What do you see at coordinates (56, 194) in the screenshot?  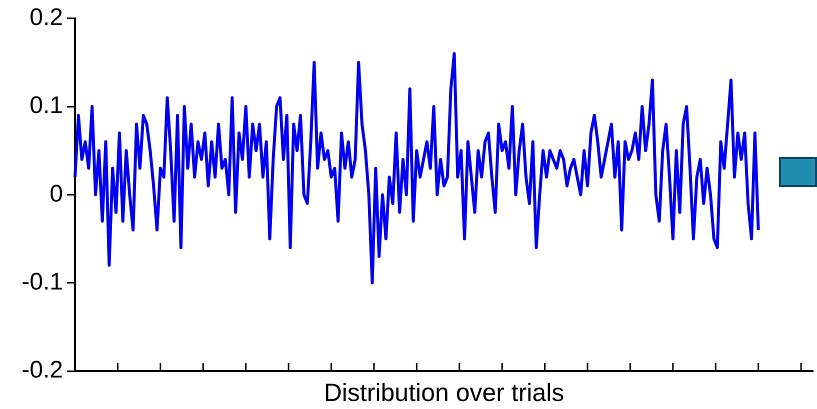 I see `y-tick-label: 0` at bounding box center [56, 194].